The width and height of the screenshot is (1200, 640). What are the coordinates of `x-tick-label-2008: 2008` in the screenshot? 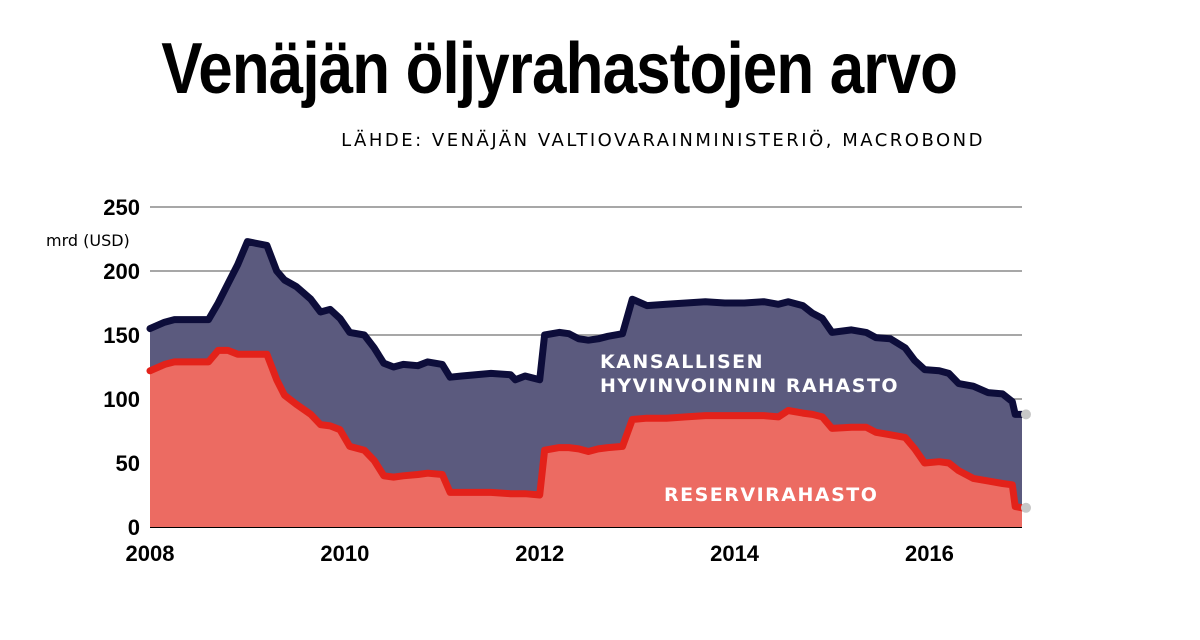 It's located at (150, 553).